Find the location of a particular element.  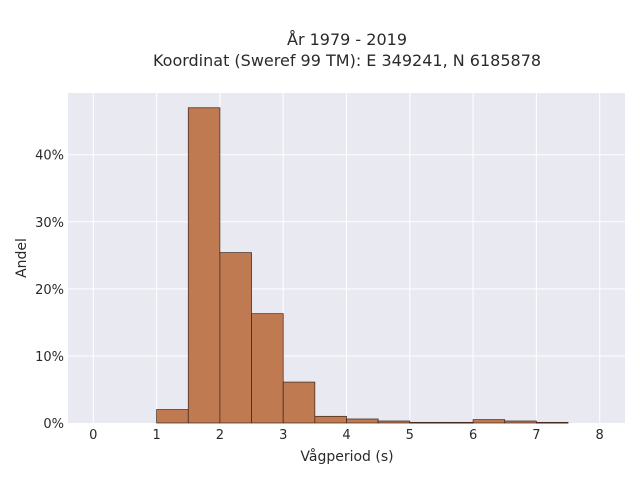

y-tick-label: 30% is located at coordinates (49, 223).